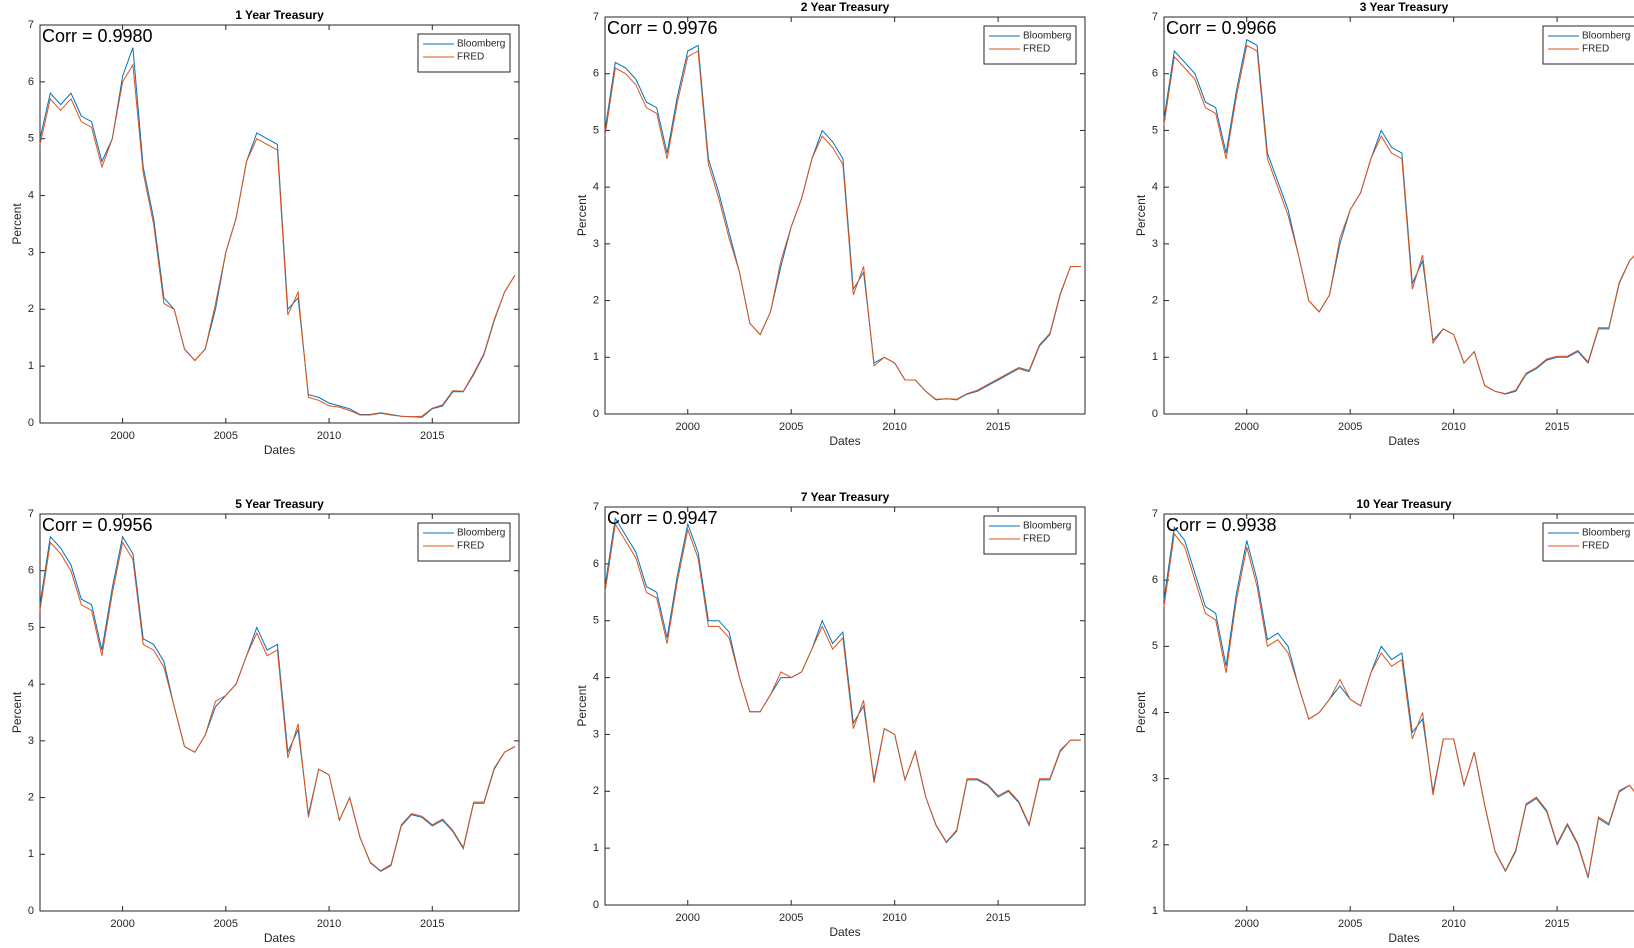 This screenshot has height=948, width=1634. What do you see at coordinates (97, 36) in the screenshot?
I see `annotation: Corr = 0.9980` at bounding box center [97, 36].